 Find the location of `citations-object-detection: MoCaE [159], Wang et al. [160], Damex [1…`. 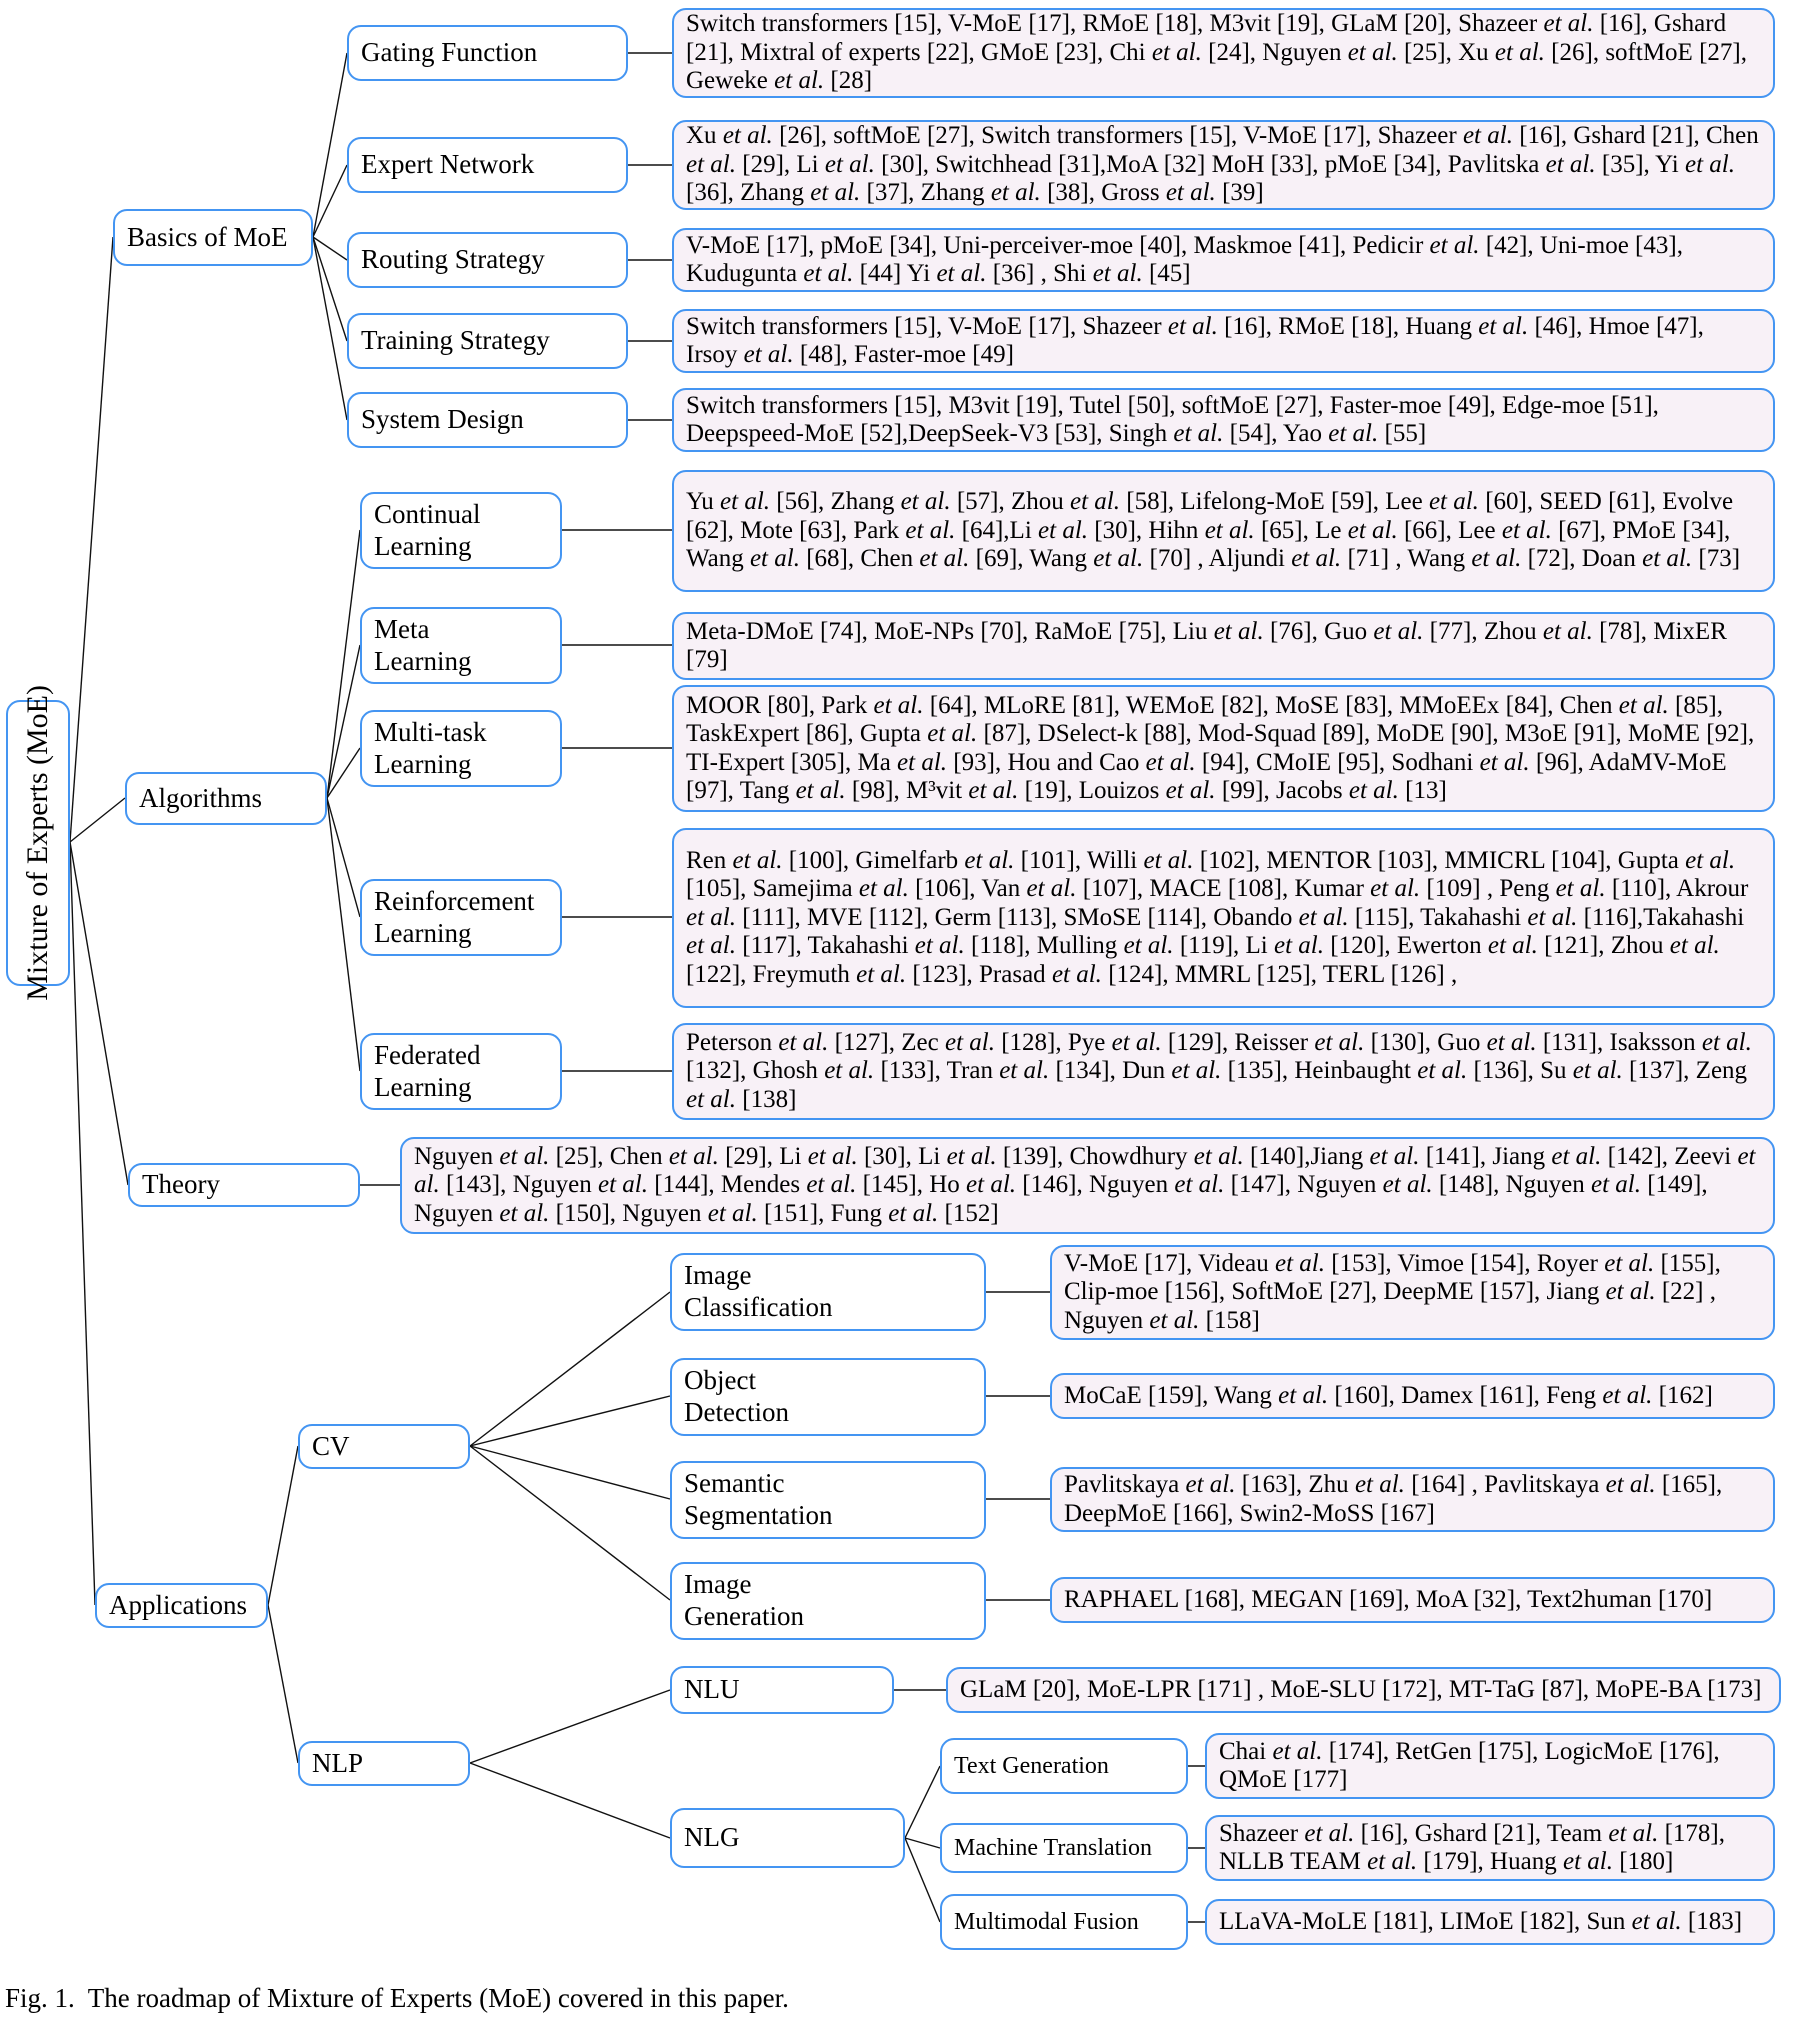

citations-object-detection: MoCaE [159], Wang et al. [160], Damex [1… is located at coordinates (1412, 1396).